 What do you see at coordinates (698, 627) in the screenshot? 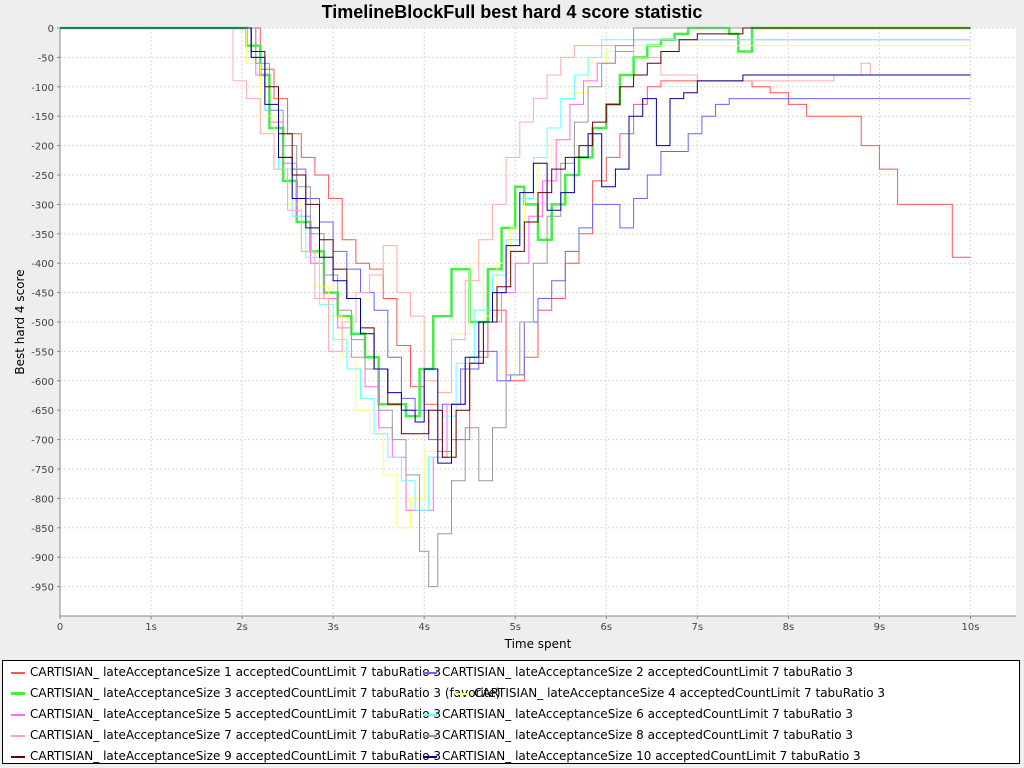
I see `x-tick-label: 7s` at bounding box center [698, 627].